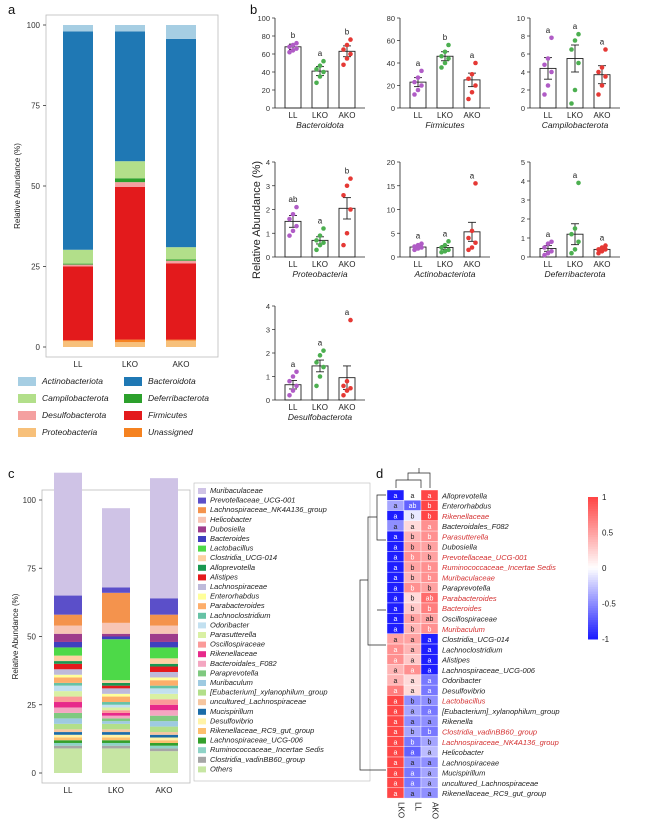 This screenshot has width=650, height=826. I want to click on b-ytick-label: 20, so click(391, 162).